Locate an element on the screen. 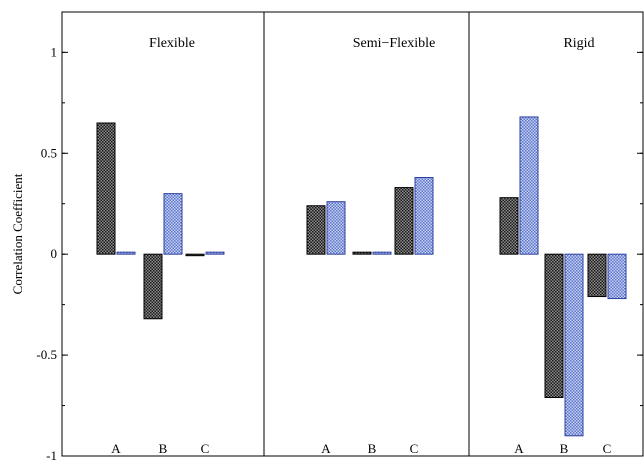 This screenshot has width=644, height=467. panel-title: Rigid is located at coordinates (578, 43).